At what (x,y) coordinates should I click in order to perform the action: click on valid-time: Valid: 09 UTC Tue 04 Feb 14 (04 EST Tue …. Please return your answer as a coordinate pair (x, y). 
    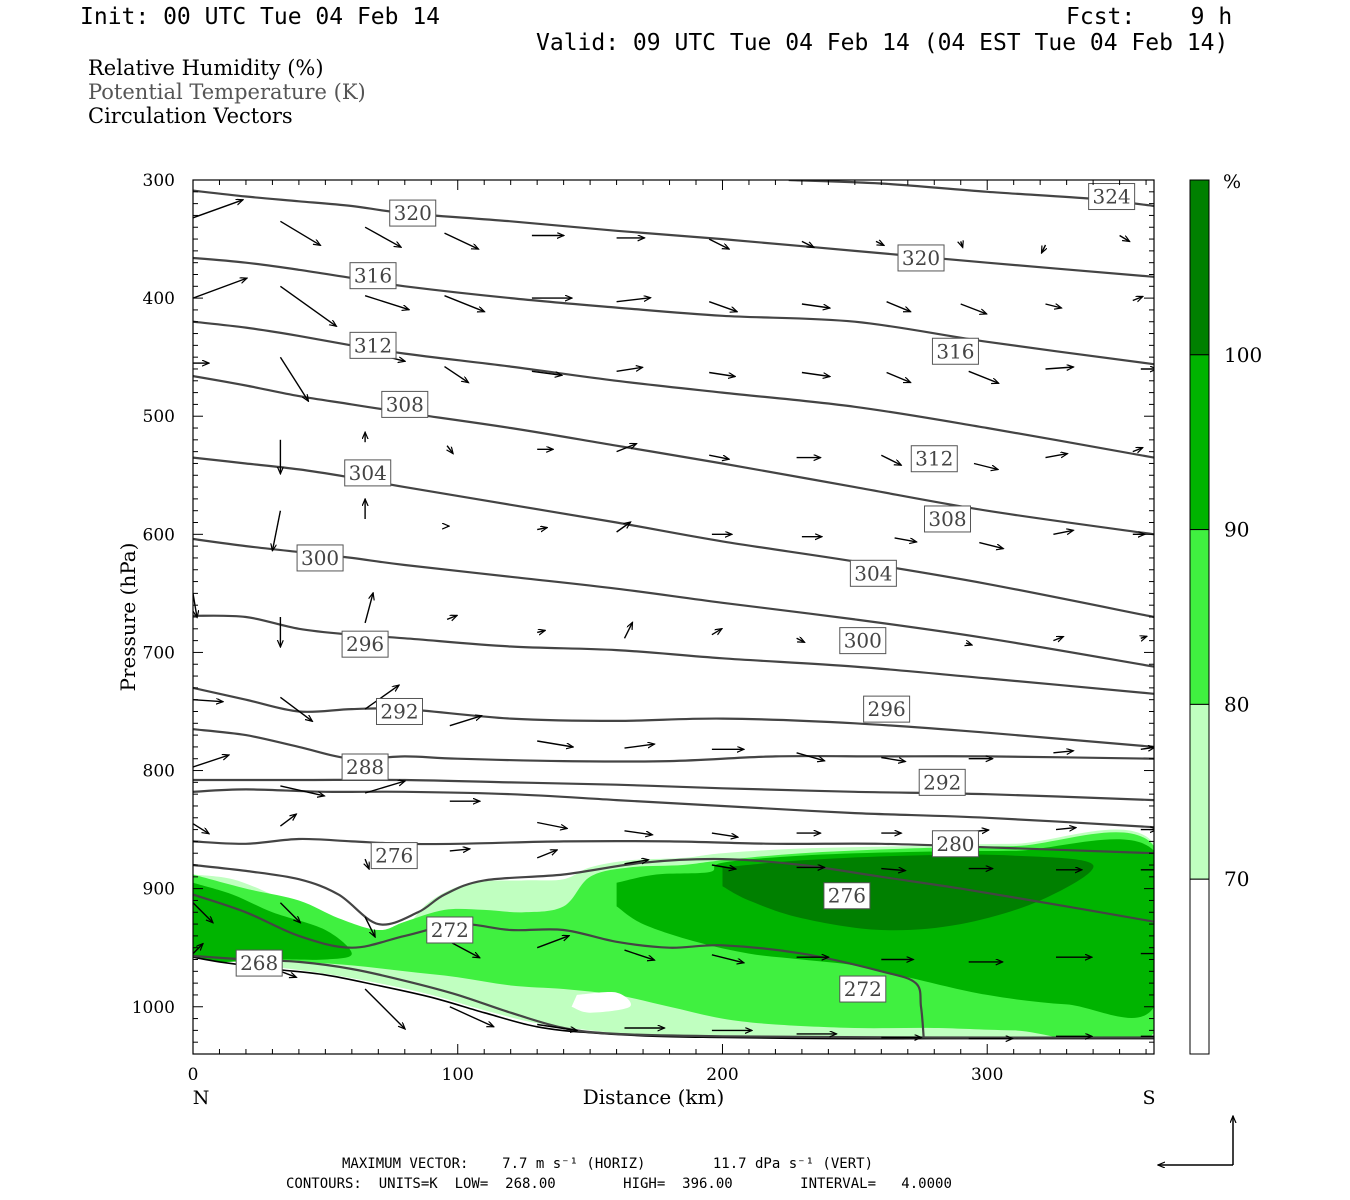
    Looking at the image, I should click on (882, 43).